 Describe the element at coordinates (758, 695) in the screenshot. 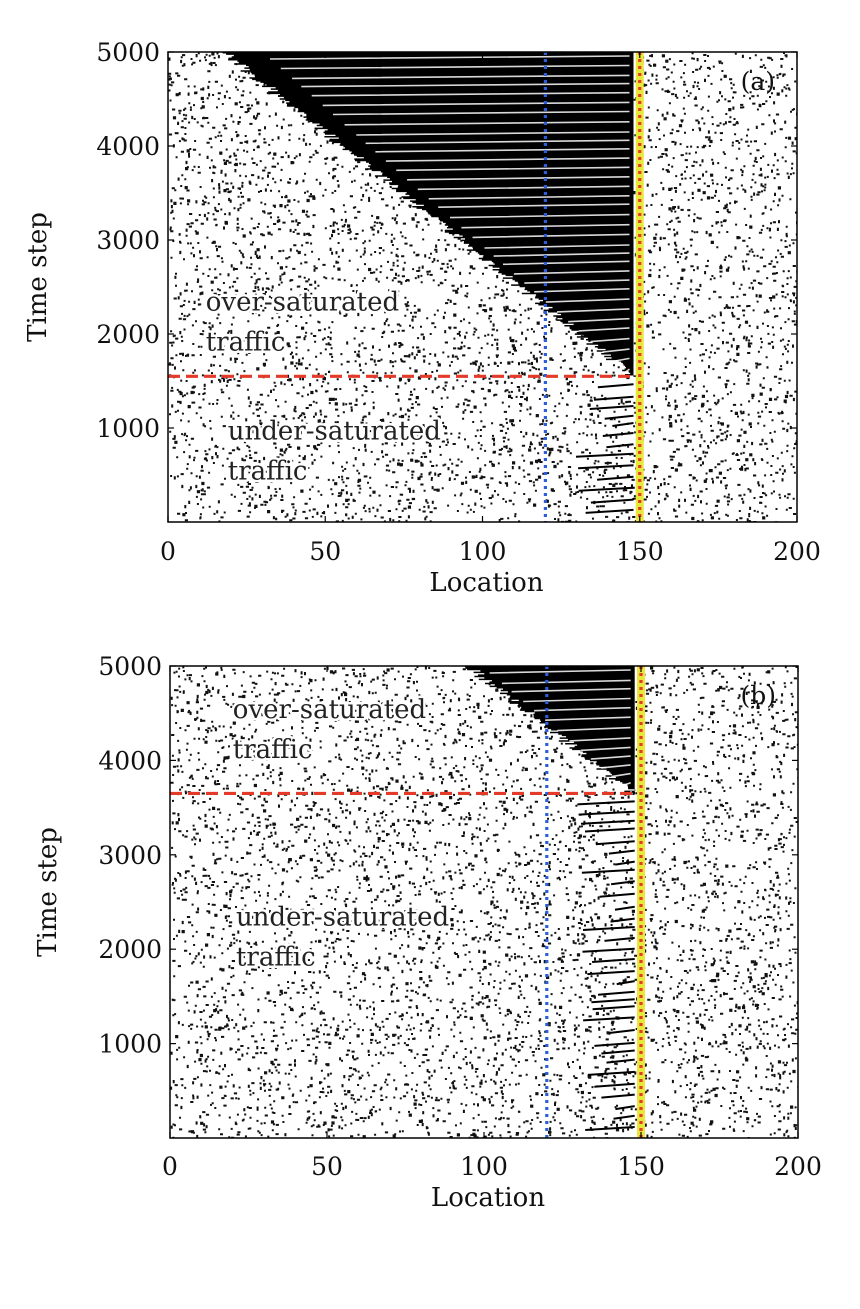

I see `panel-label: (b)` at that location.